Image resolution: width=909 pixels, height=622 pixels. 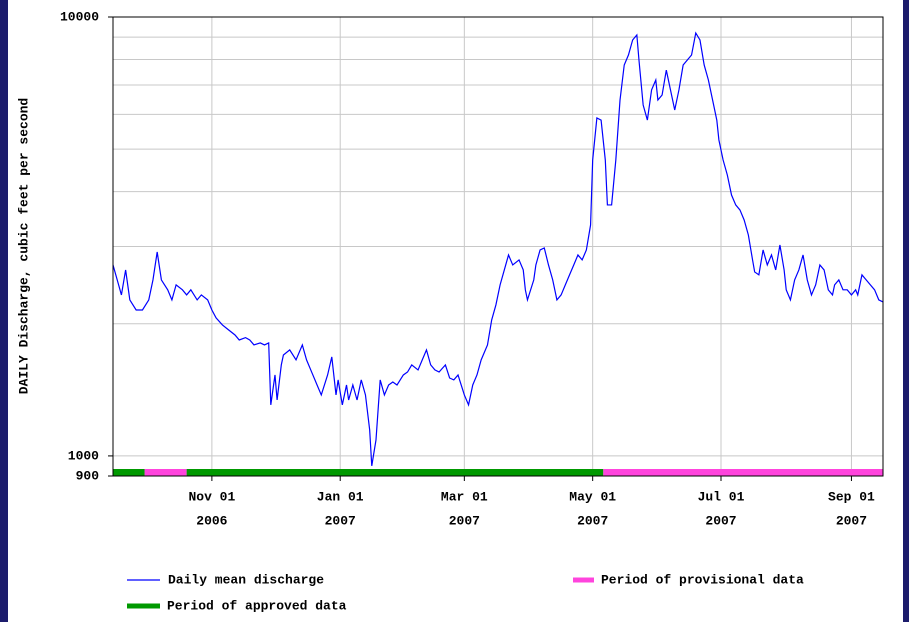 I want to click on y-tick-label: 1000, so click(x=83, y=455).